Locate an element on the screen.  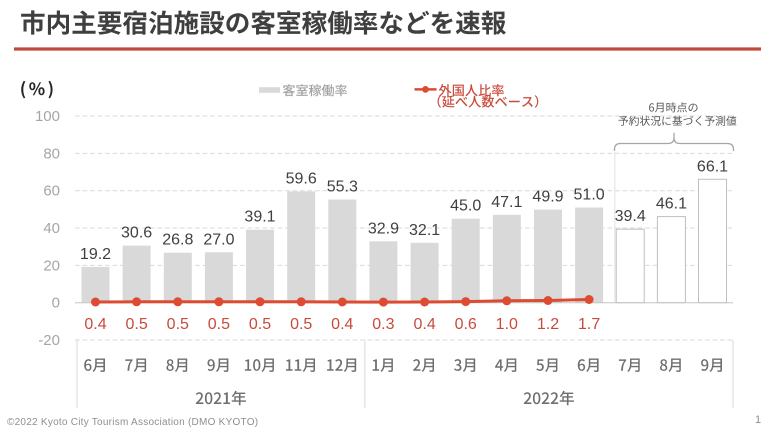
svg-text: 26.8 is located at coordinates (177, 240).